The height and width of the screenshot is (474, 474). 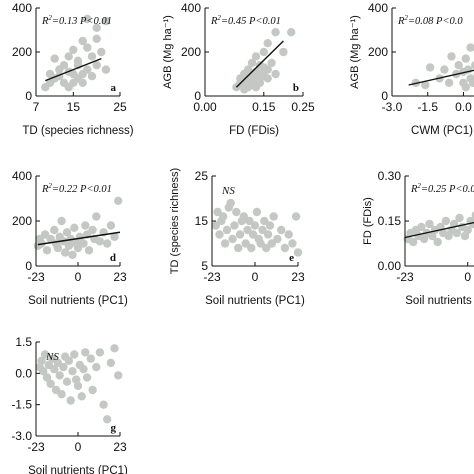 I want to click on y-tick-label: 25, so click(x=202, y=176).